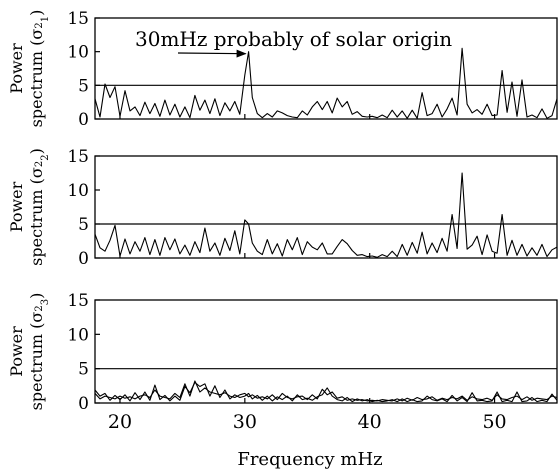  What do you see at coordinates (293, 39) in the screenshot?
I see `annotation-text: 30mHz probably of solar origin` at bounding box center [293, 39].